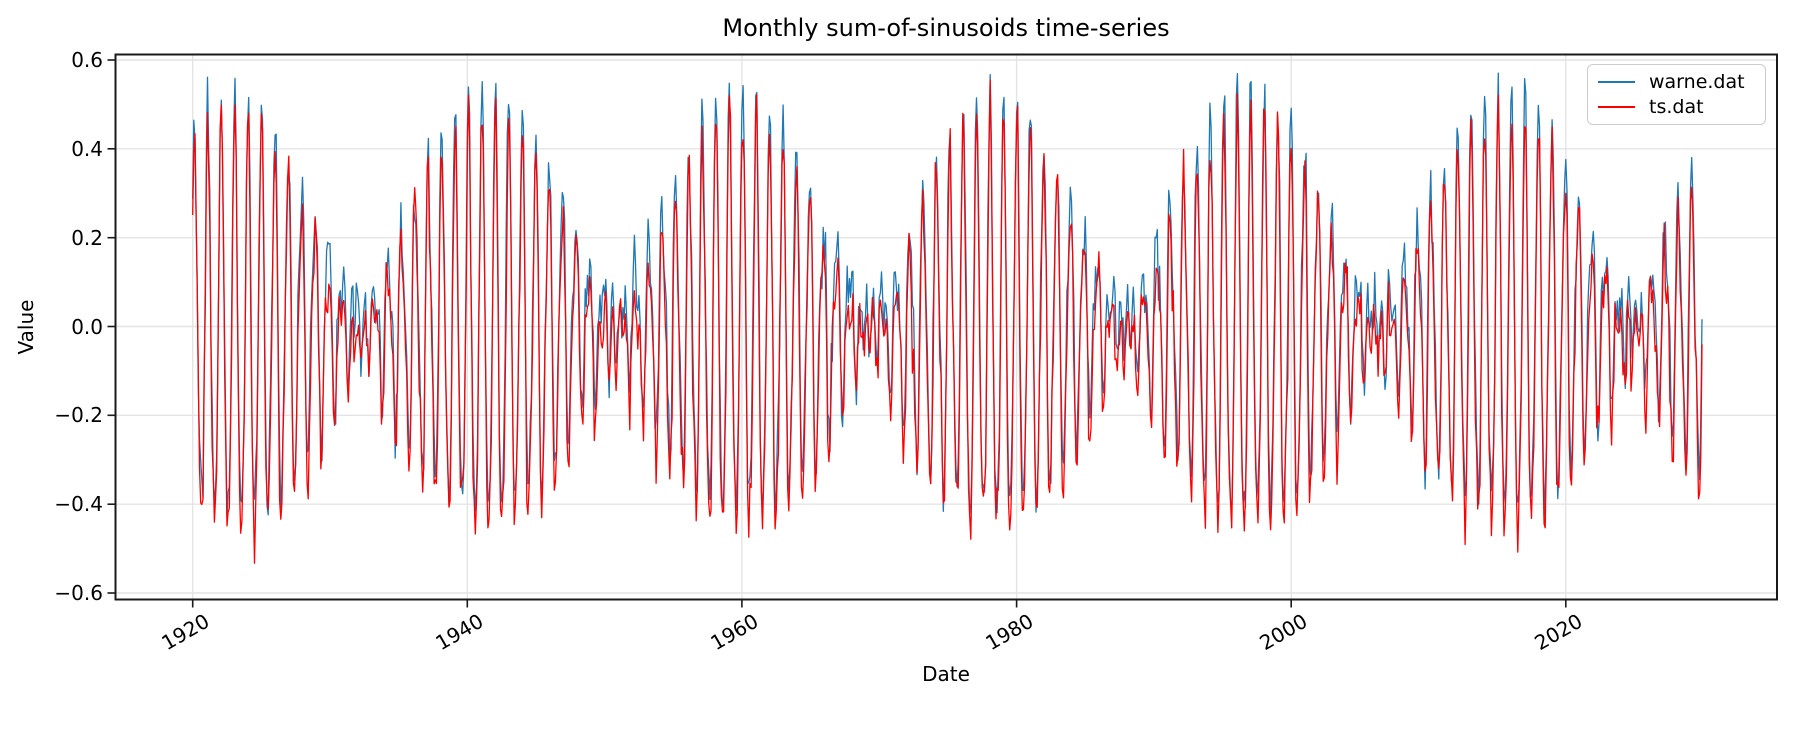 This screenshot has height=750, width=1800. Describe the element at coordinates (946, 674) in the screenshot. I see `x-axis-label: Date` at that location.